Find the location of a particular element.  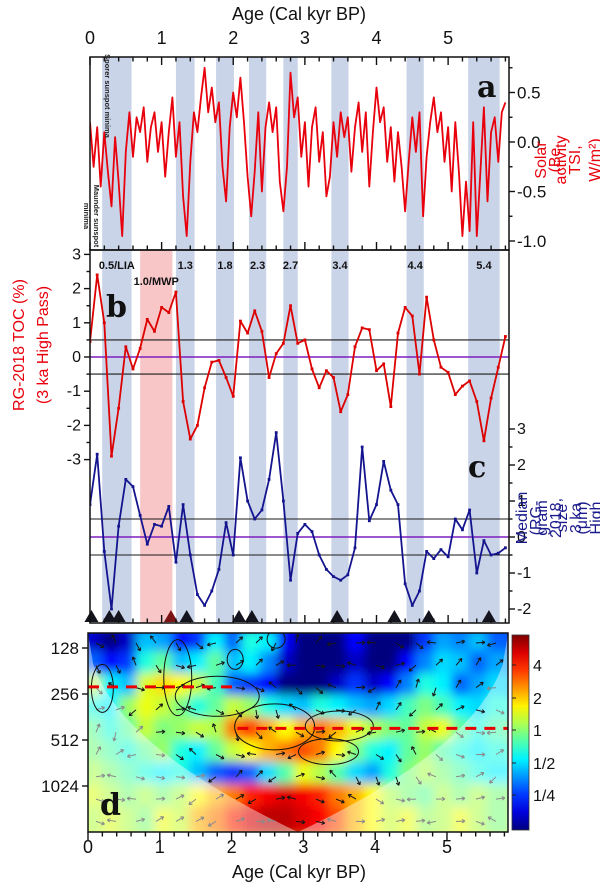

top-age-tick-label: 2 is located at coordinates (233, 38).